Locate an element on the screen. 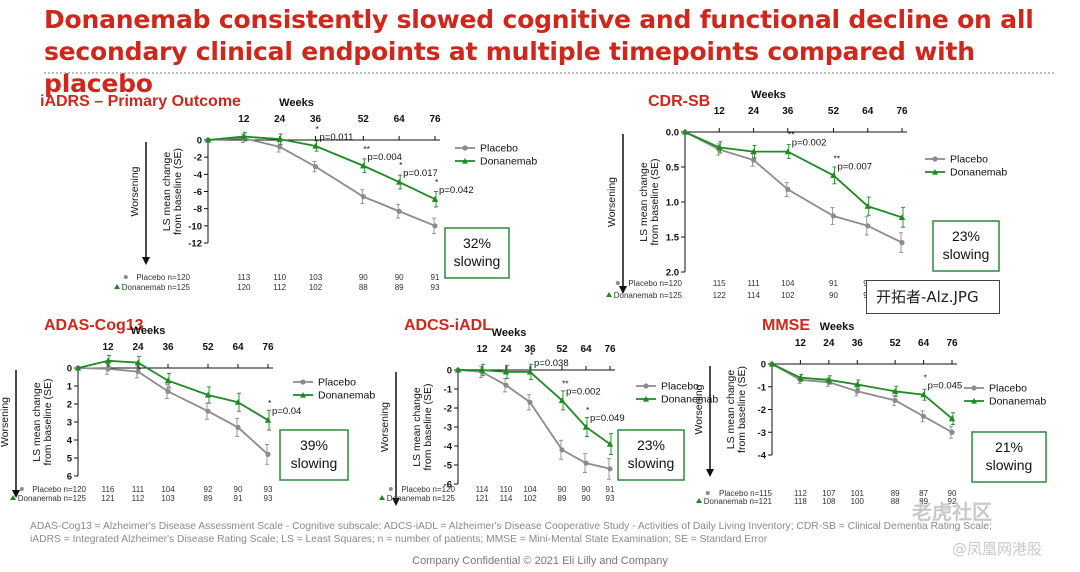 Image resolution: width=1080 pixels, height=572 pixels. slowing-percent: 23% is located at coordinates (651, 445).